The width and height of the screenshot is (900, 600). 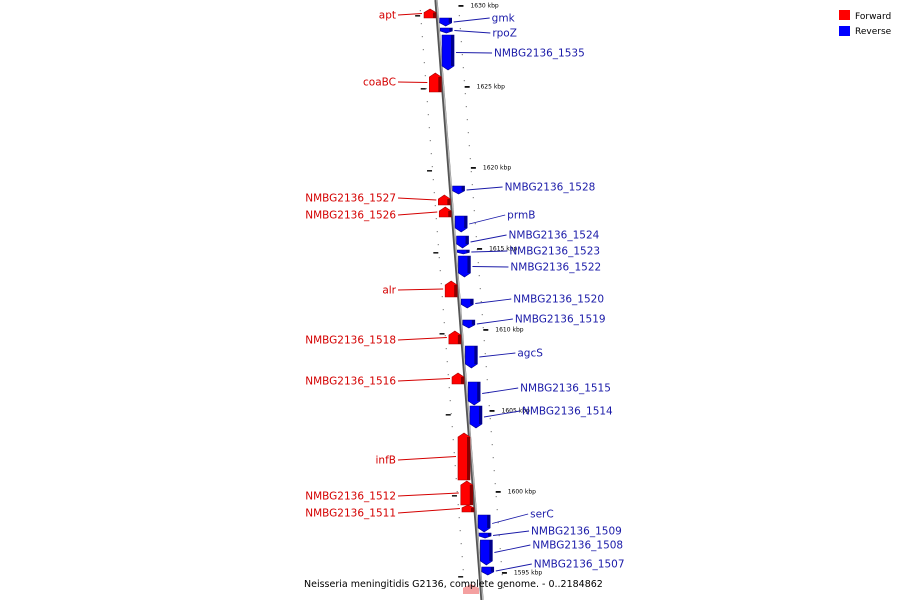 I want to click on forward-gene-label: NMBG2136_1511, so click(x=350, y=514).